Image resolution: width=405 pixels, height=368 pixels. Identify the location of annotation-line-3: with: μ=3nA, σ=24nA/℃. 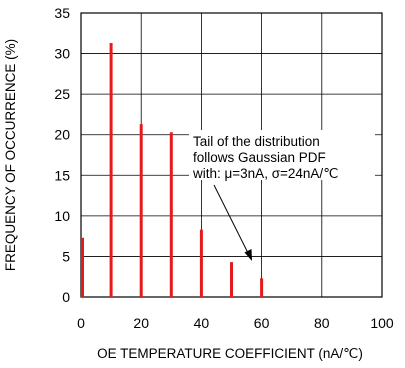
(265, 173).